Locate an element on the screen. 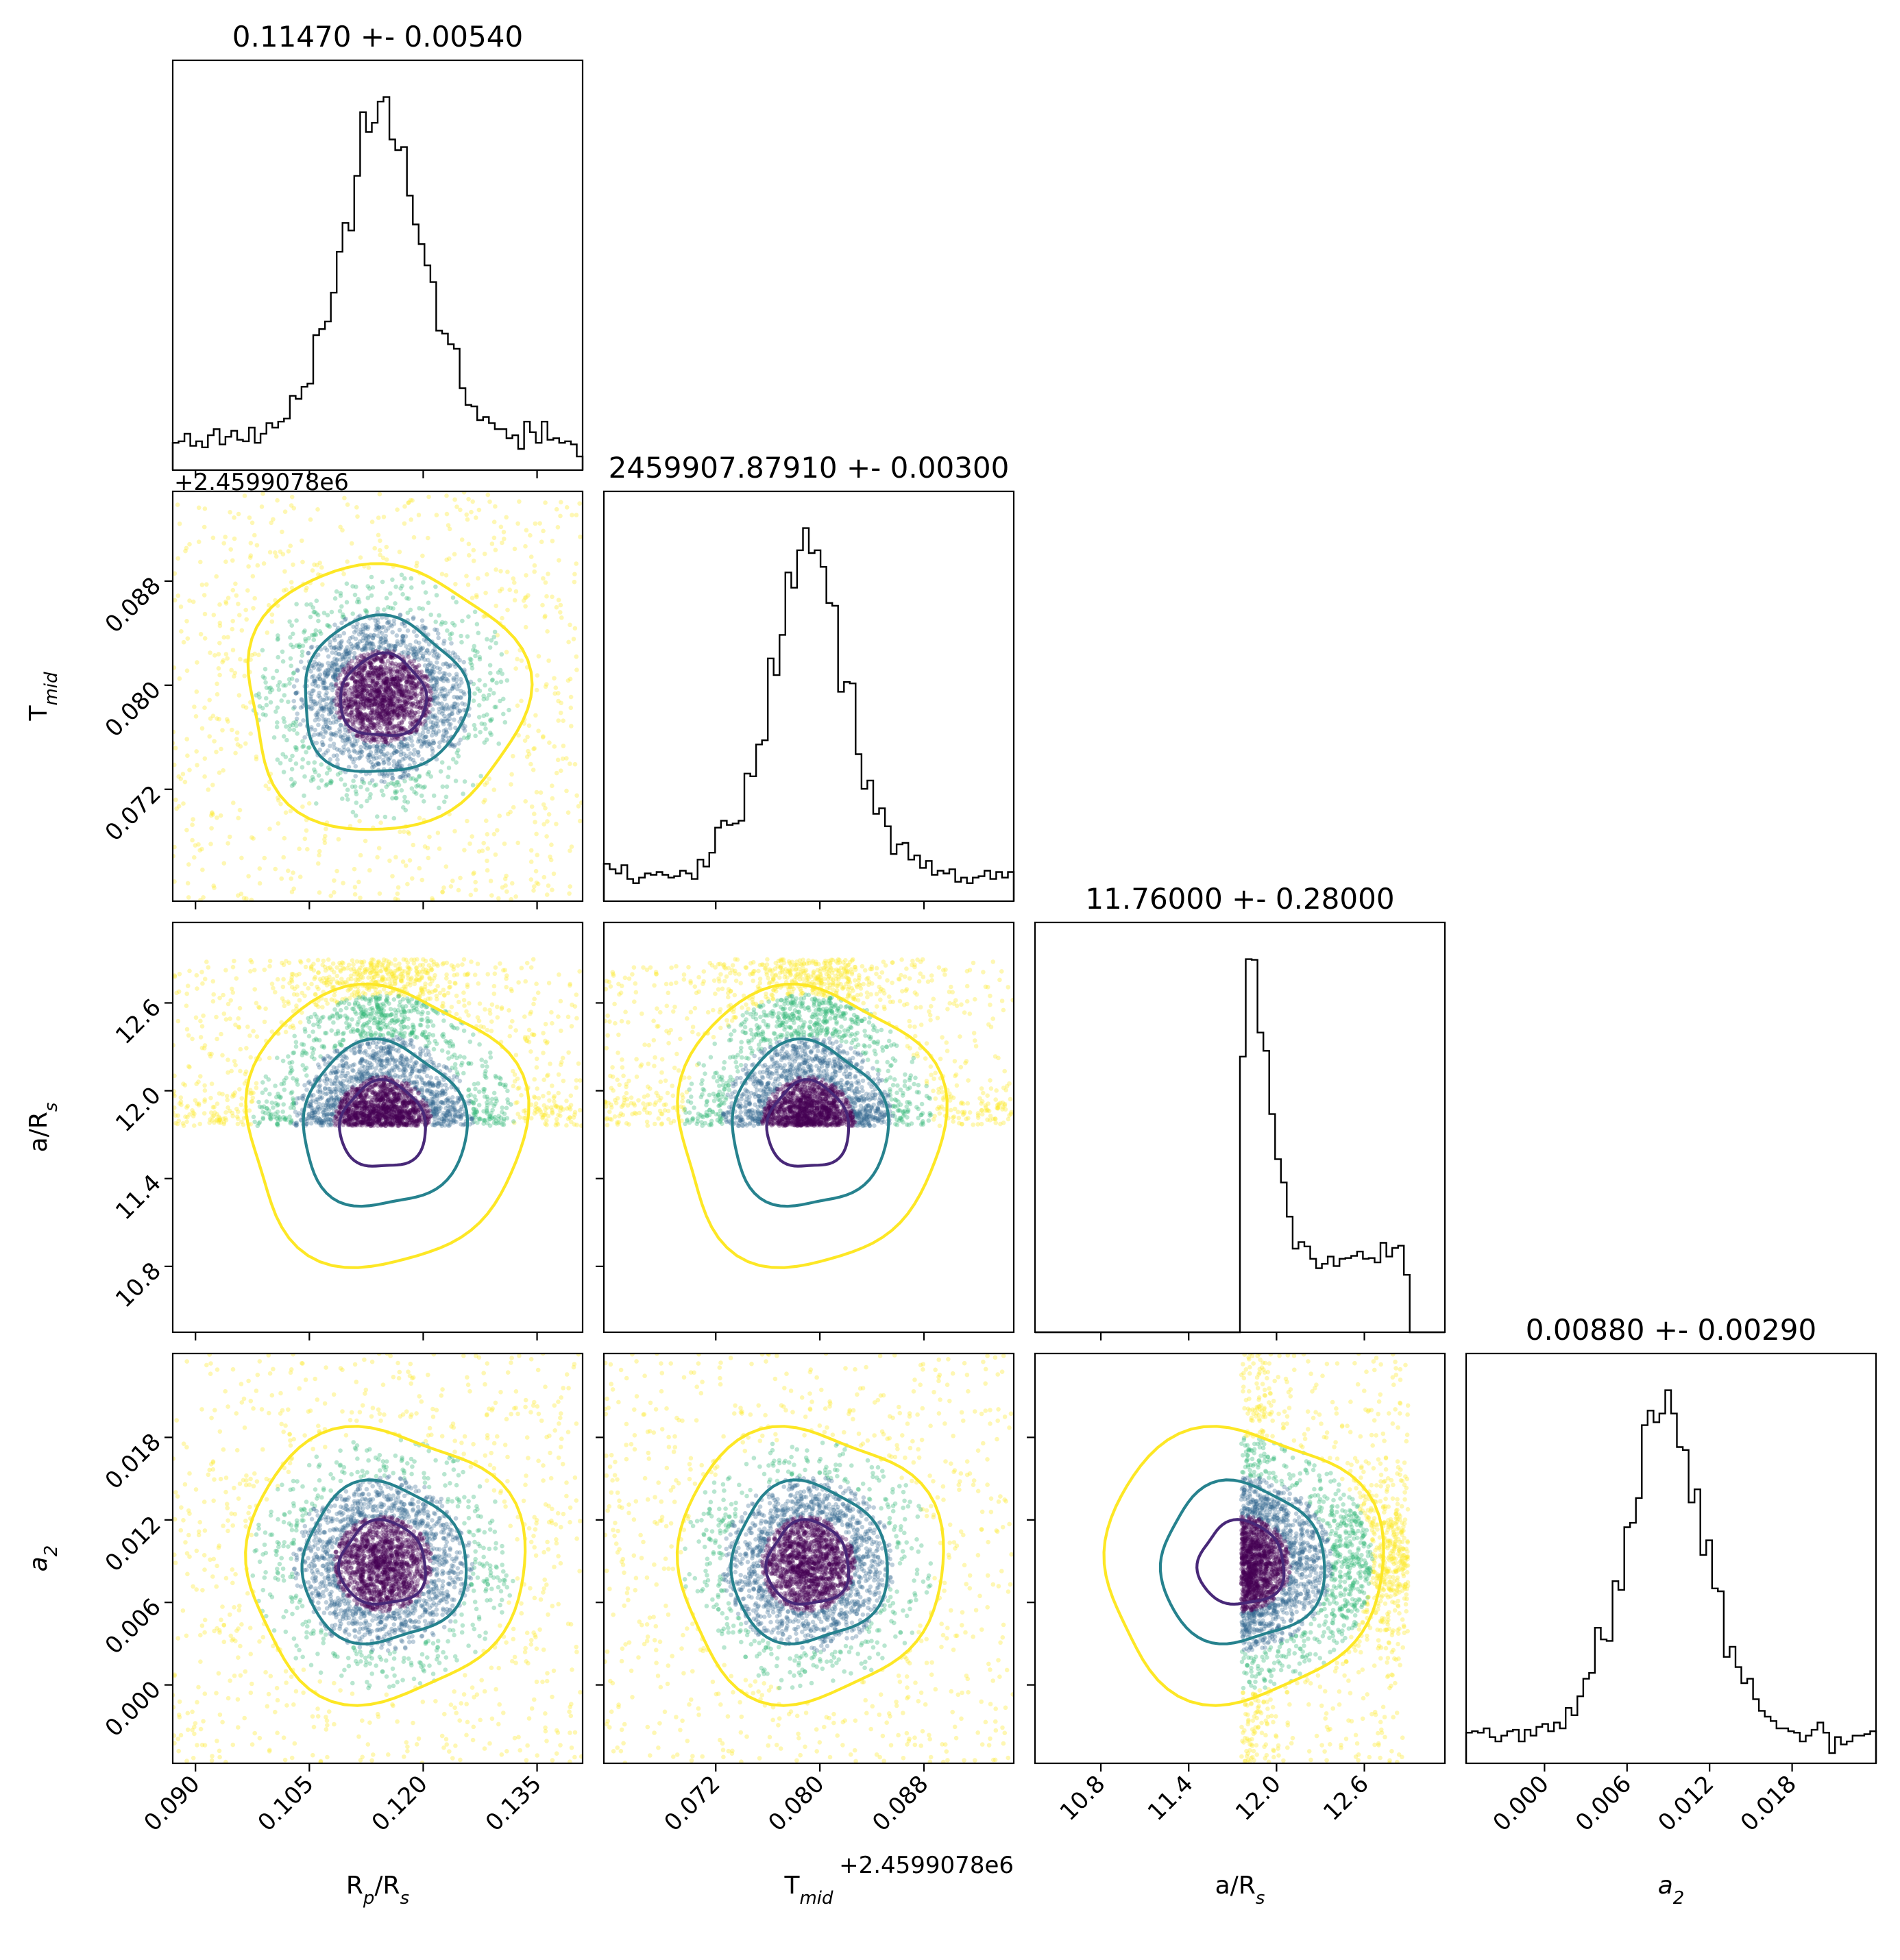 The image size is (1900, 1960). y-offset-text: +2.4599078e6 is located at coordinates (261, 482).